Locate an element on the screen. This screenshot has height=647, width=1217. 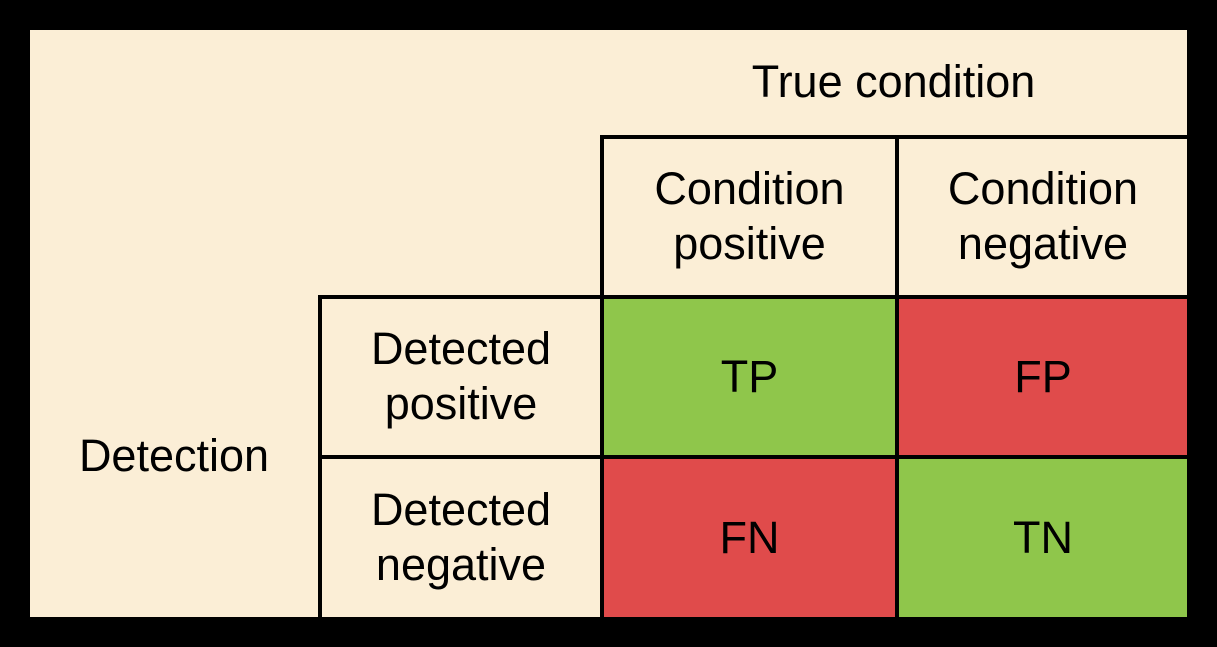
true-condition-label: True condition is located at coordinates (893, 82).